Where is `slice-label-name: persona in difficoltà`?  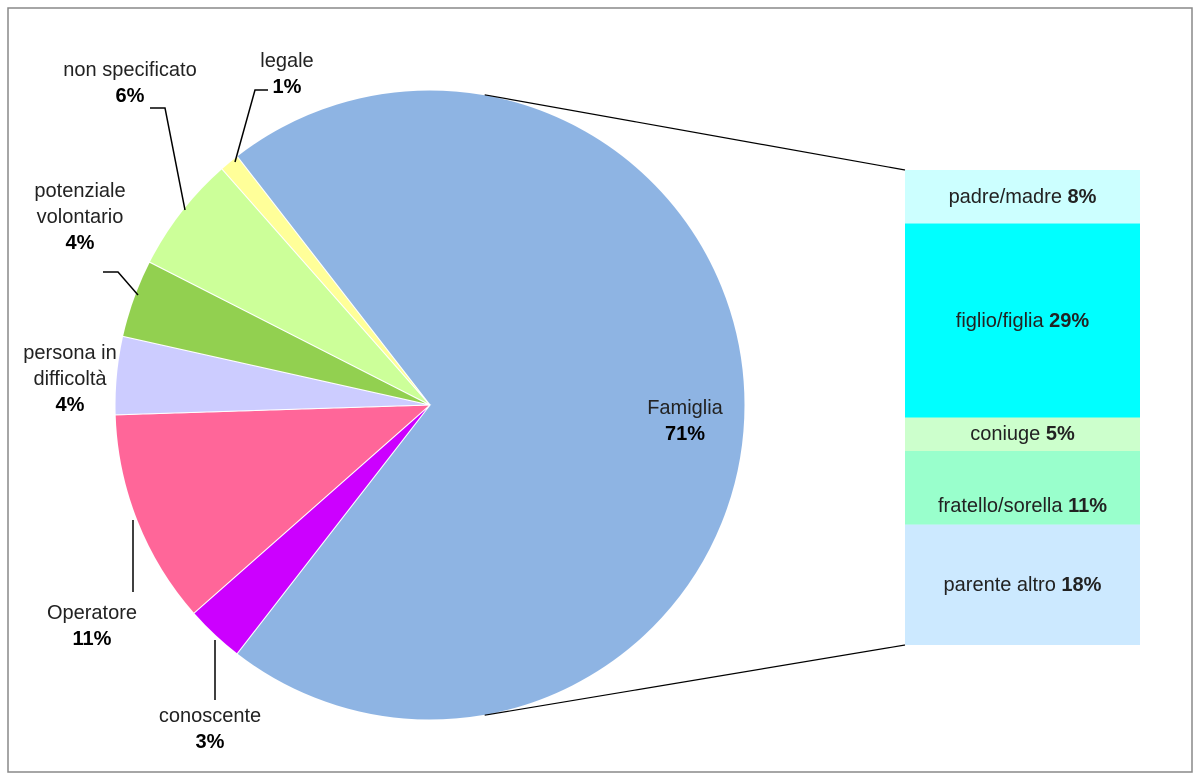 slice-label-name: persona in difficoltà is located at coordinates (70, 366).